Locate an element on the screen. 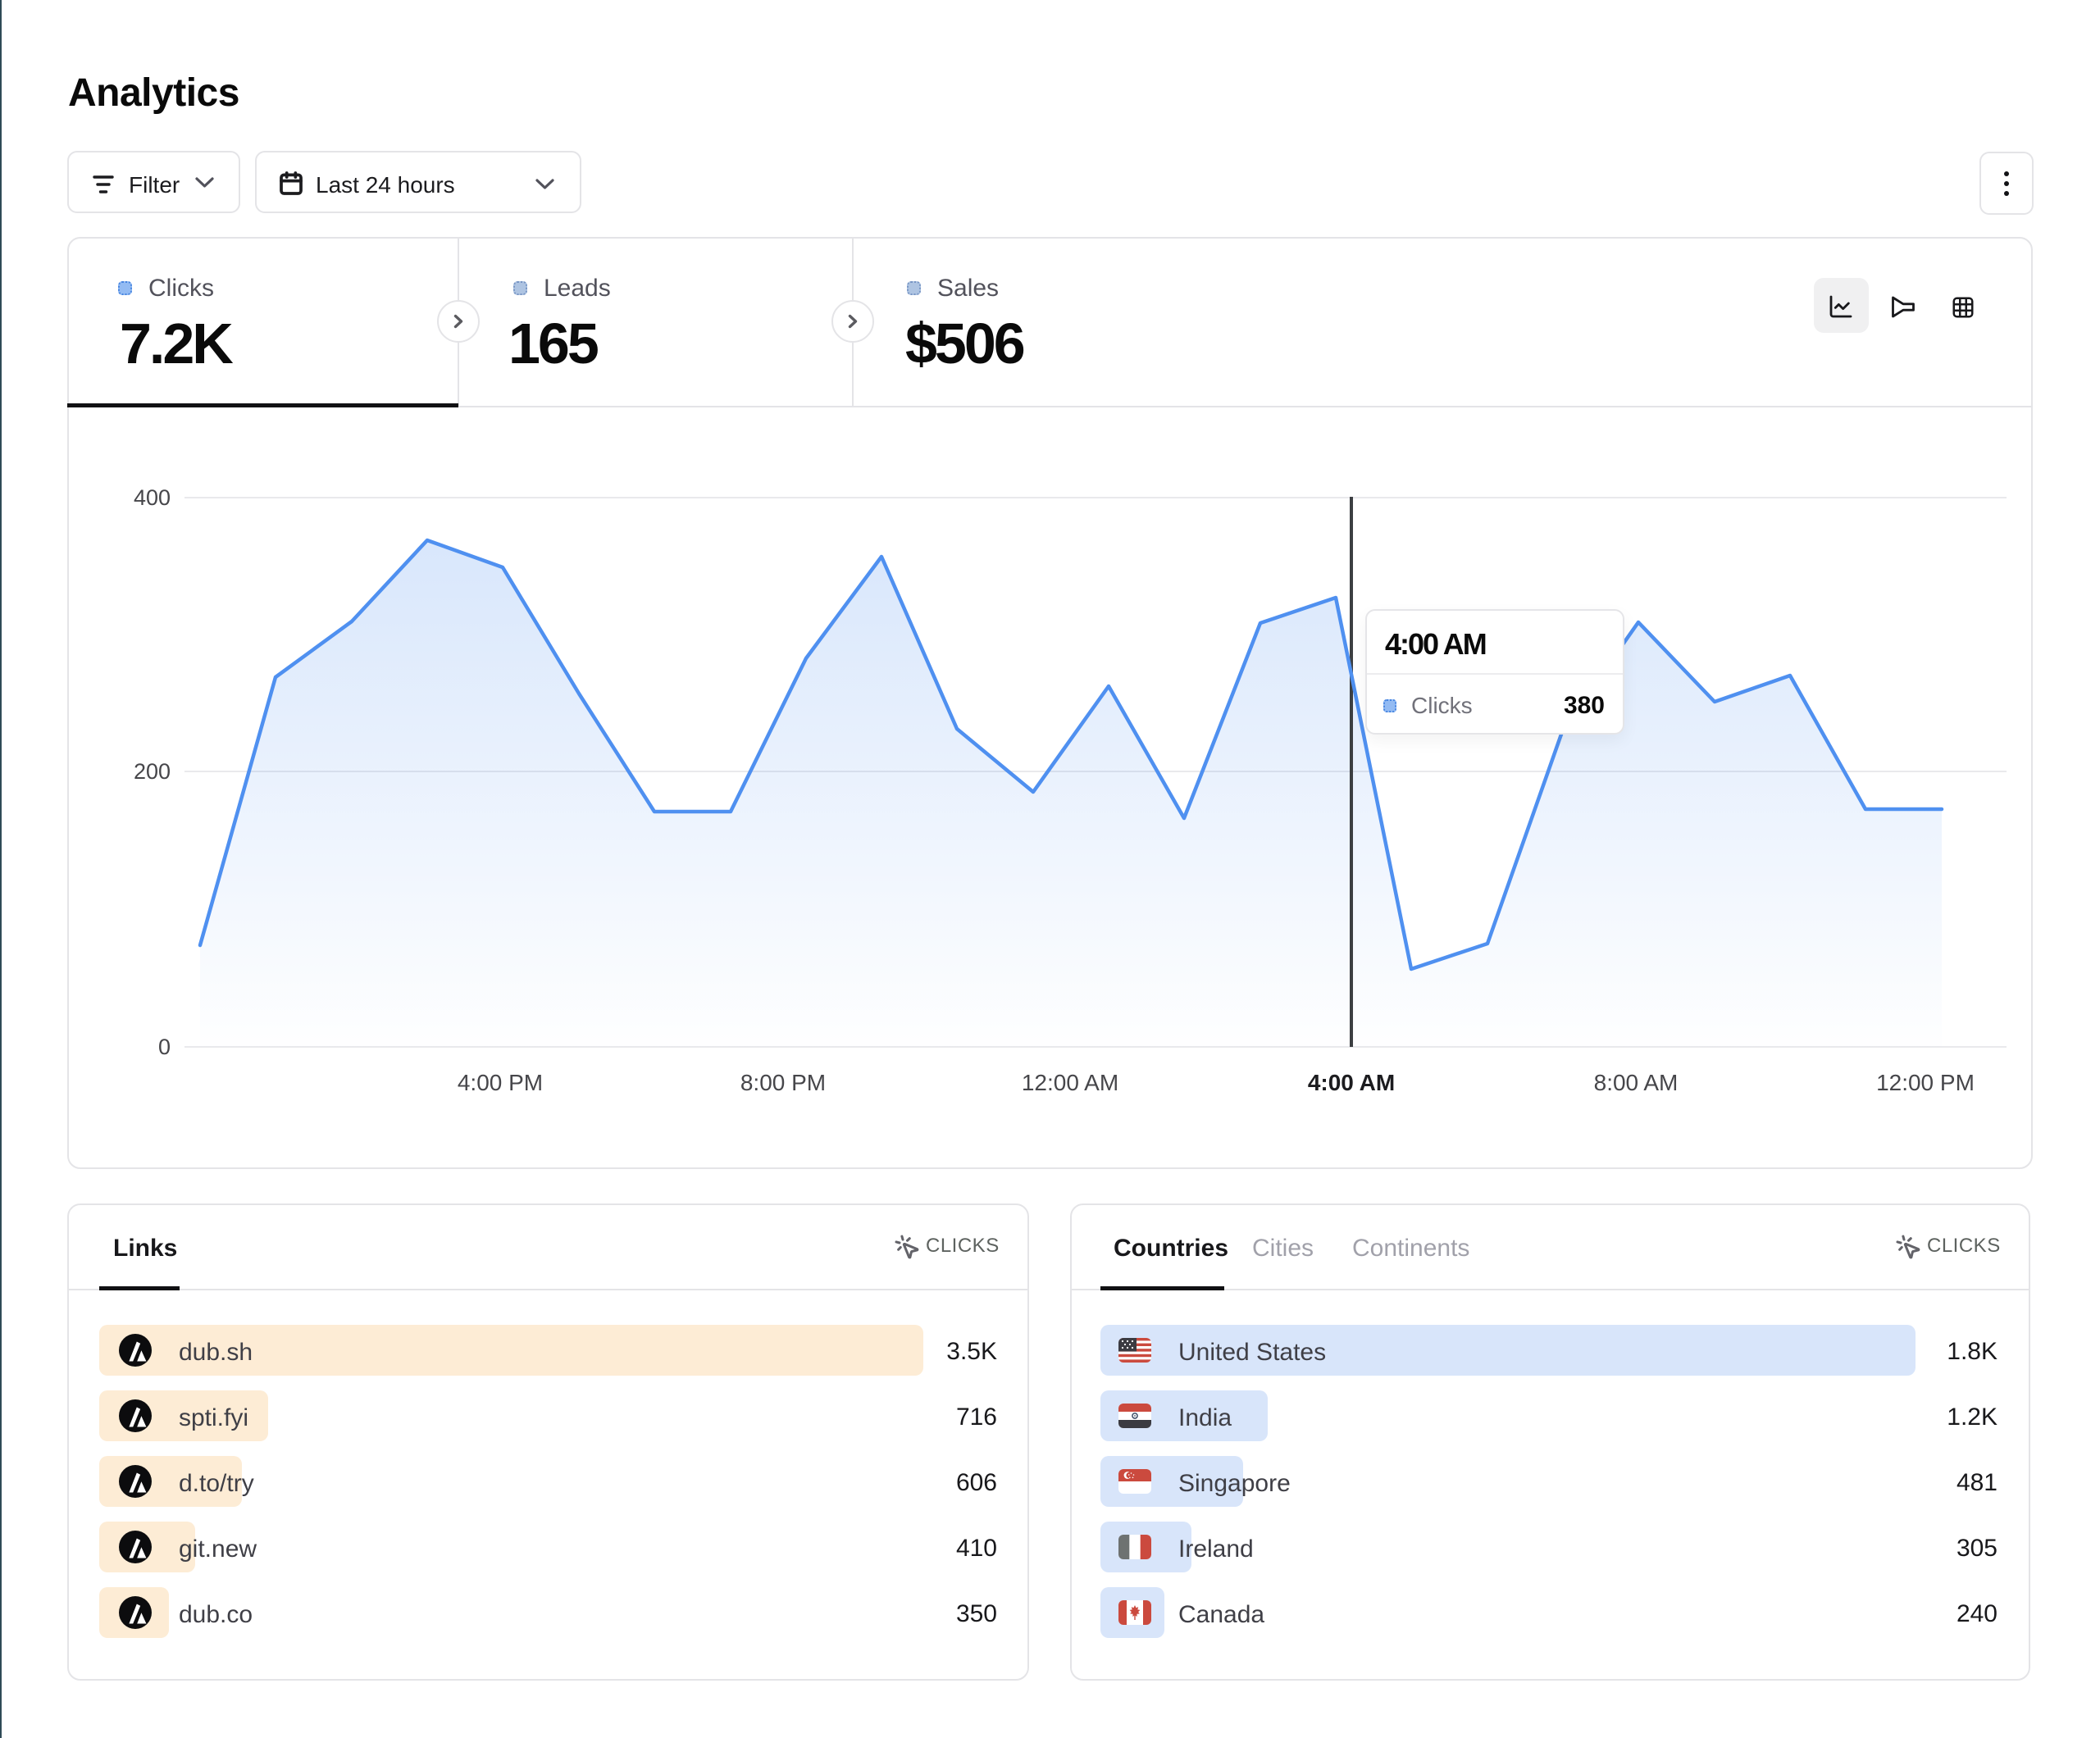  svg-text: 0 is located at coordinates (164, 1047).